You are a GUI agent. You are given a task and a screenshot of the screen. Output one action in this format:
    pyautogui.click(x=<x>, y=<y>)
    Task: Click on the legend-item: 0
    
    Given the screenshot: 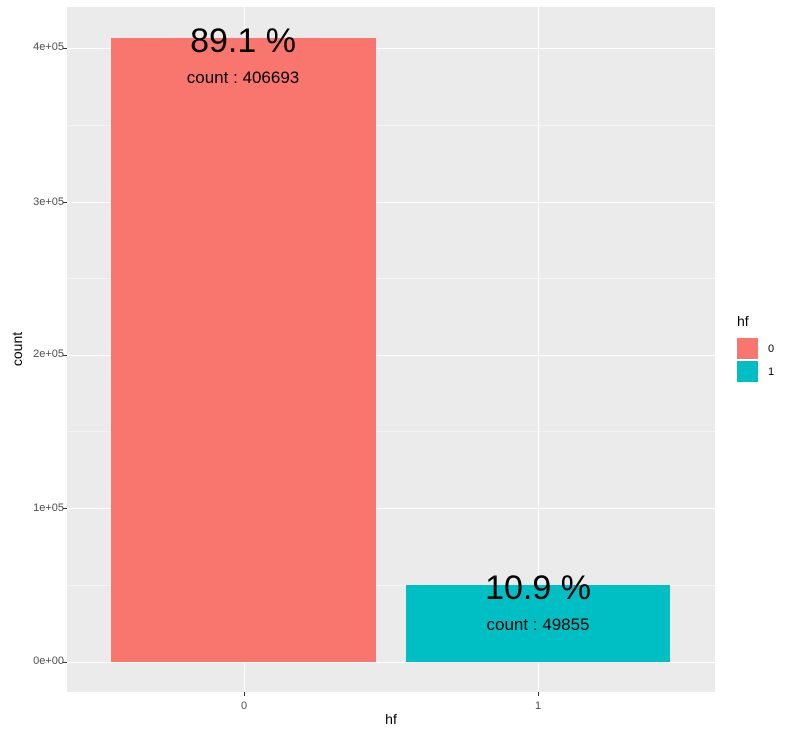 What is the action you would take?
    pyautogui.click(x=755, y=348)
    